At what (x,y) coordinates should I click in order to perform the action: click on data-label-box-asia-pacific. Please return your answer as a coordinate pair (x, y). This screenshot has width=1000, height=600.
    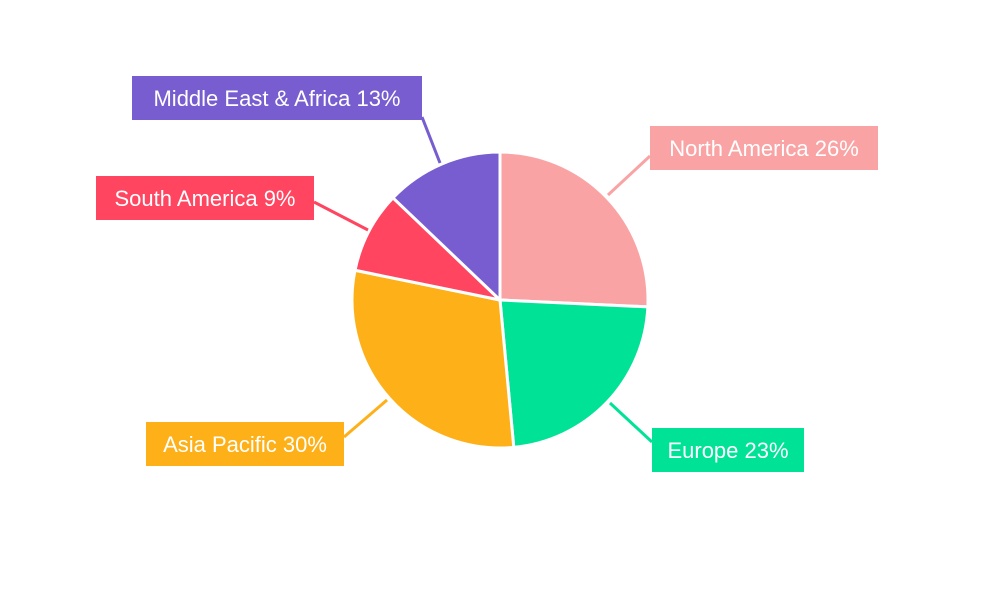
    Looking at the image, I should click on (245, 444).